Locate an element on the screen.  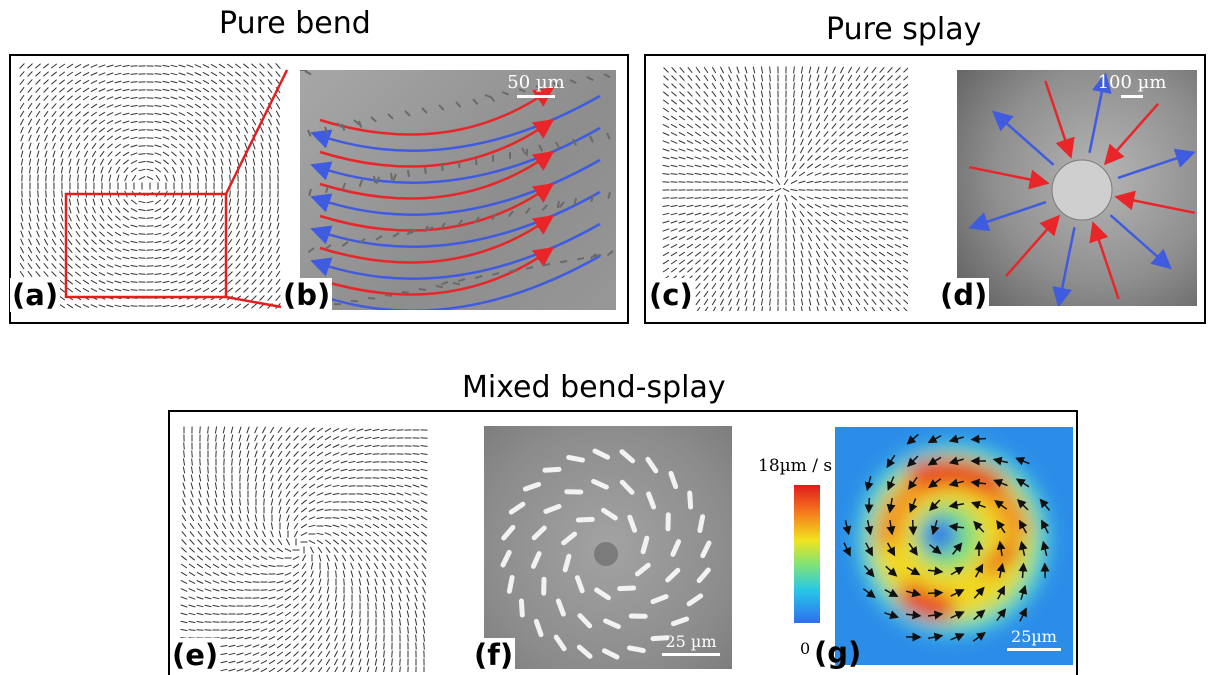
zoom-line-bottom is located at coordinates (256, 302).